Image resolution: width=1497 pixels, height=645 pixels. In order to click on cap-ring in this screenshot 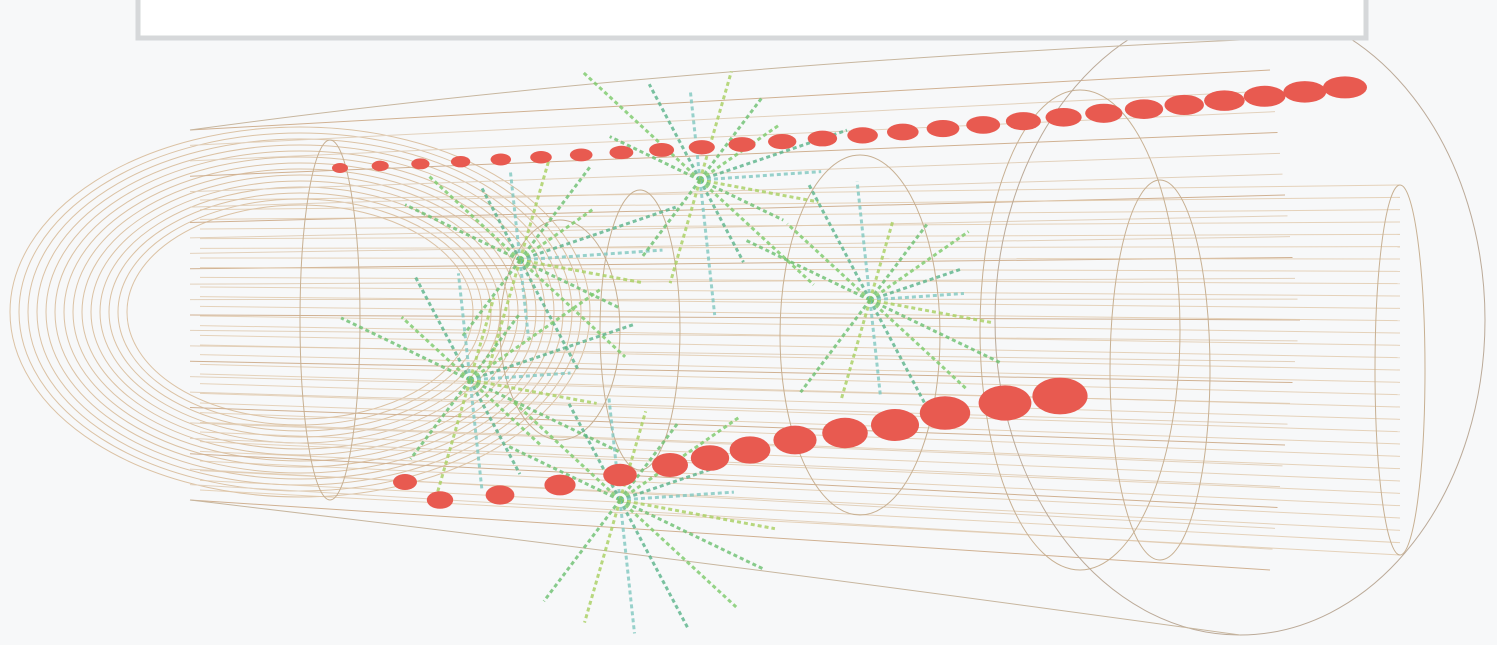, I will do `click(300, 312)`.